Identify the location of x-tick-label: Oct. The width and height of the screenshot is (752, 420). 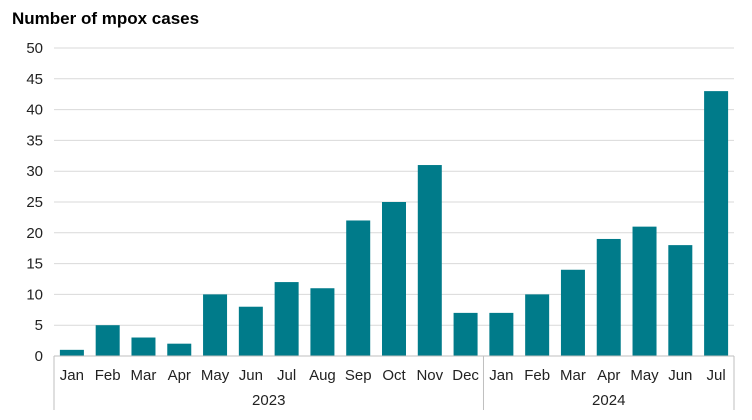
(394, 375).